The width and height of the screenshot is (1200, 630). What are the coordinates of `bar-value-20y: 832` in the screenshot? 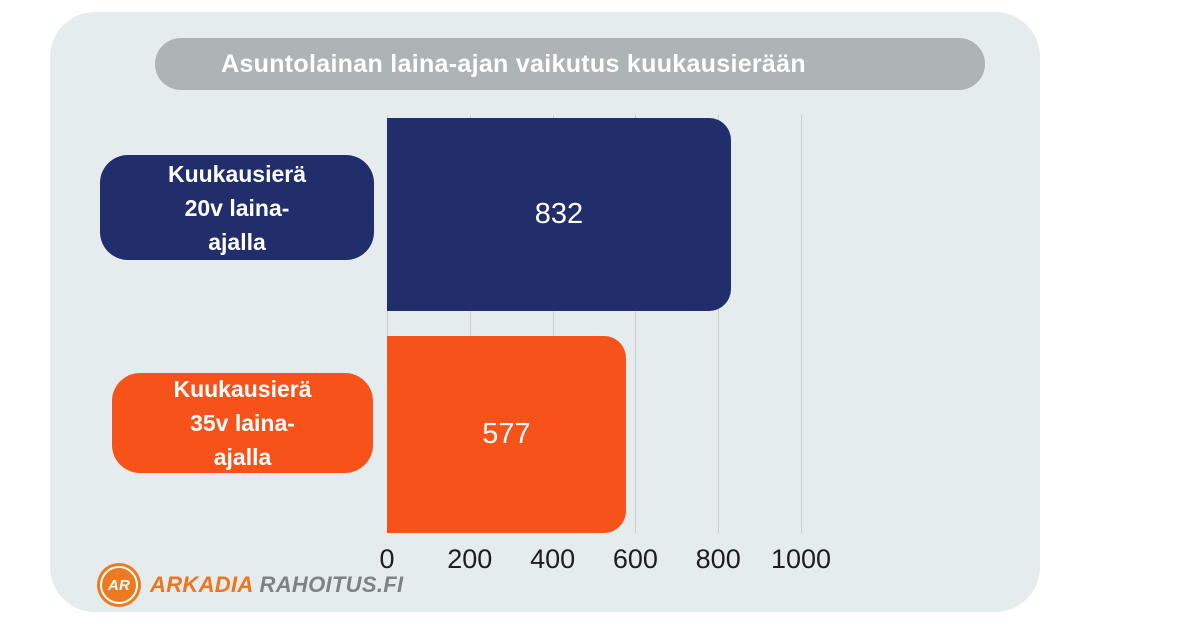 It's located at (559, 214).